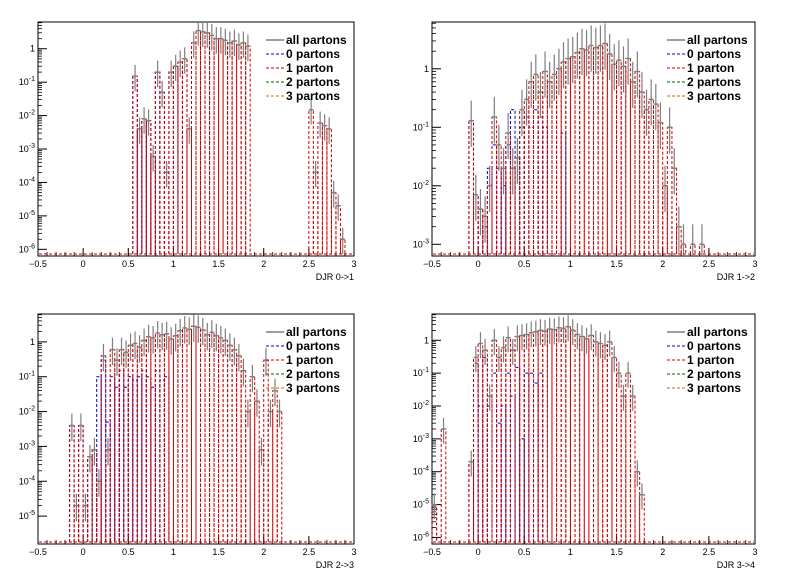 The height and width of the screenshot is (572, 796). What do you see at coordinates (432, 552) in the screenshot?
I see `x-tick-label: −0.5` at bounding box center [432, 552].